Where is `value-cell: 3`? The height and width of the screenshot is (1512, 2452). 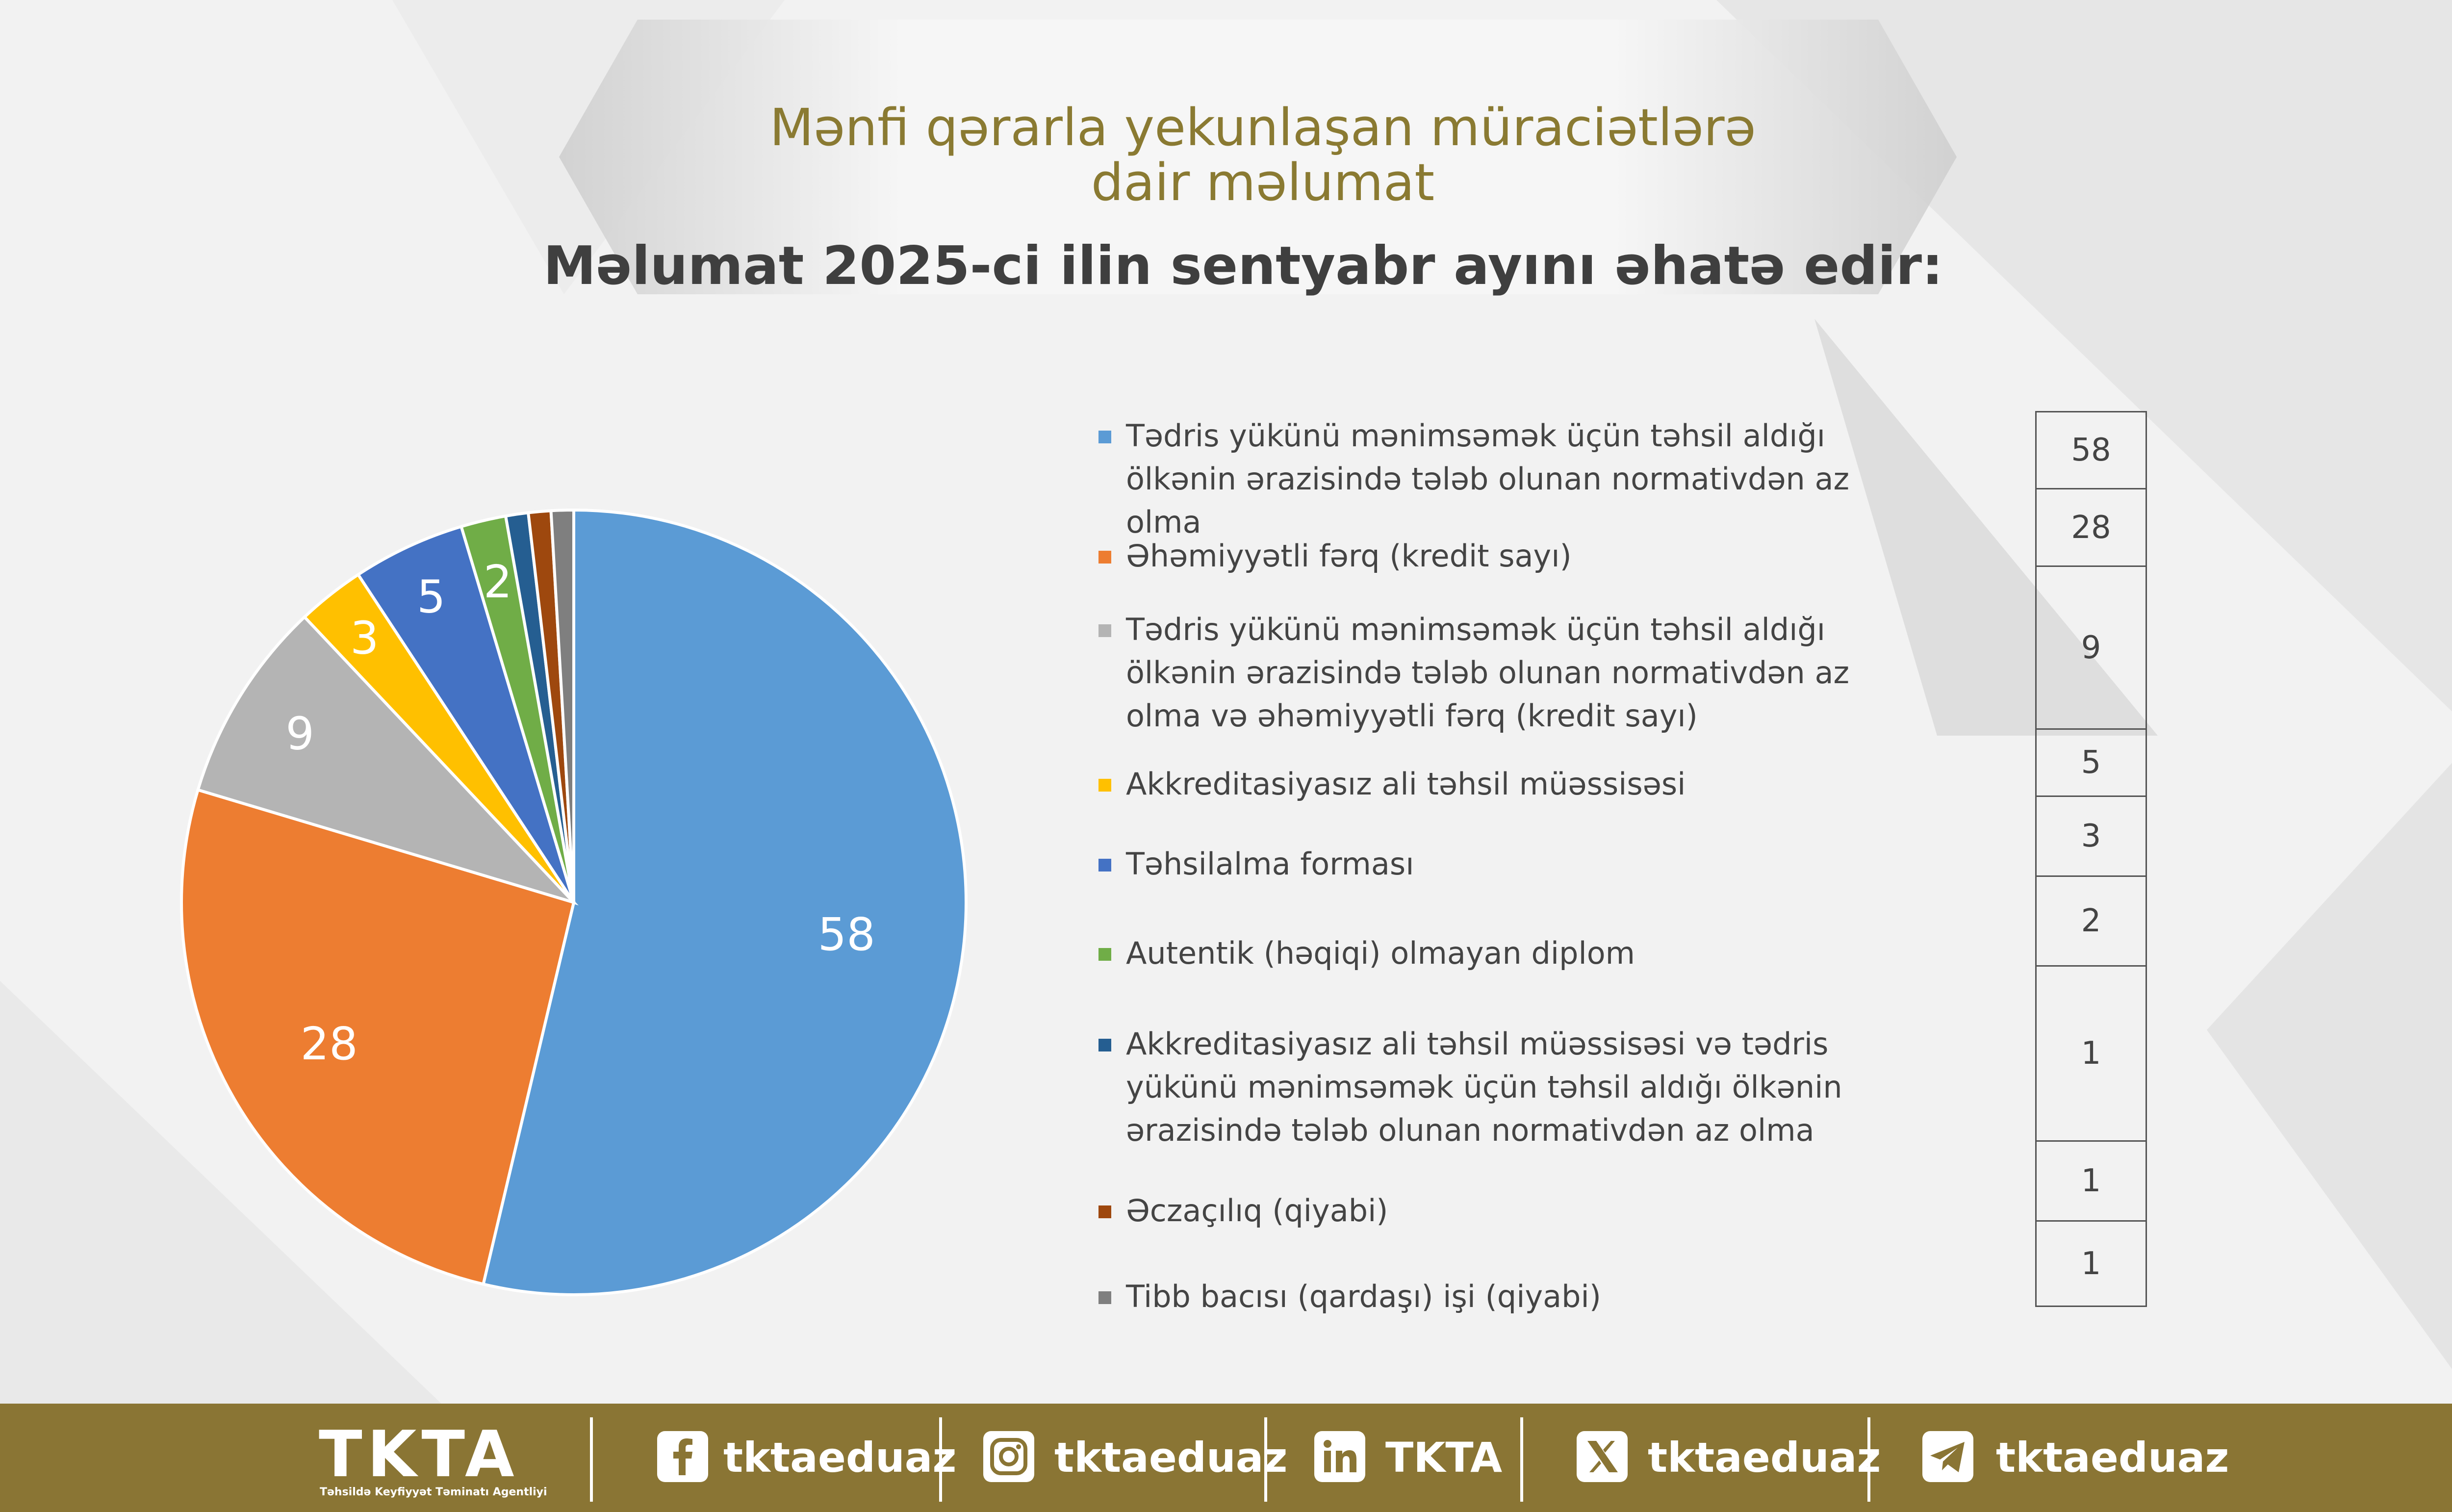 value-cell: 3 is located at coordinates (2091, 836).